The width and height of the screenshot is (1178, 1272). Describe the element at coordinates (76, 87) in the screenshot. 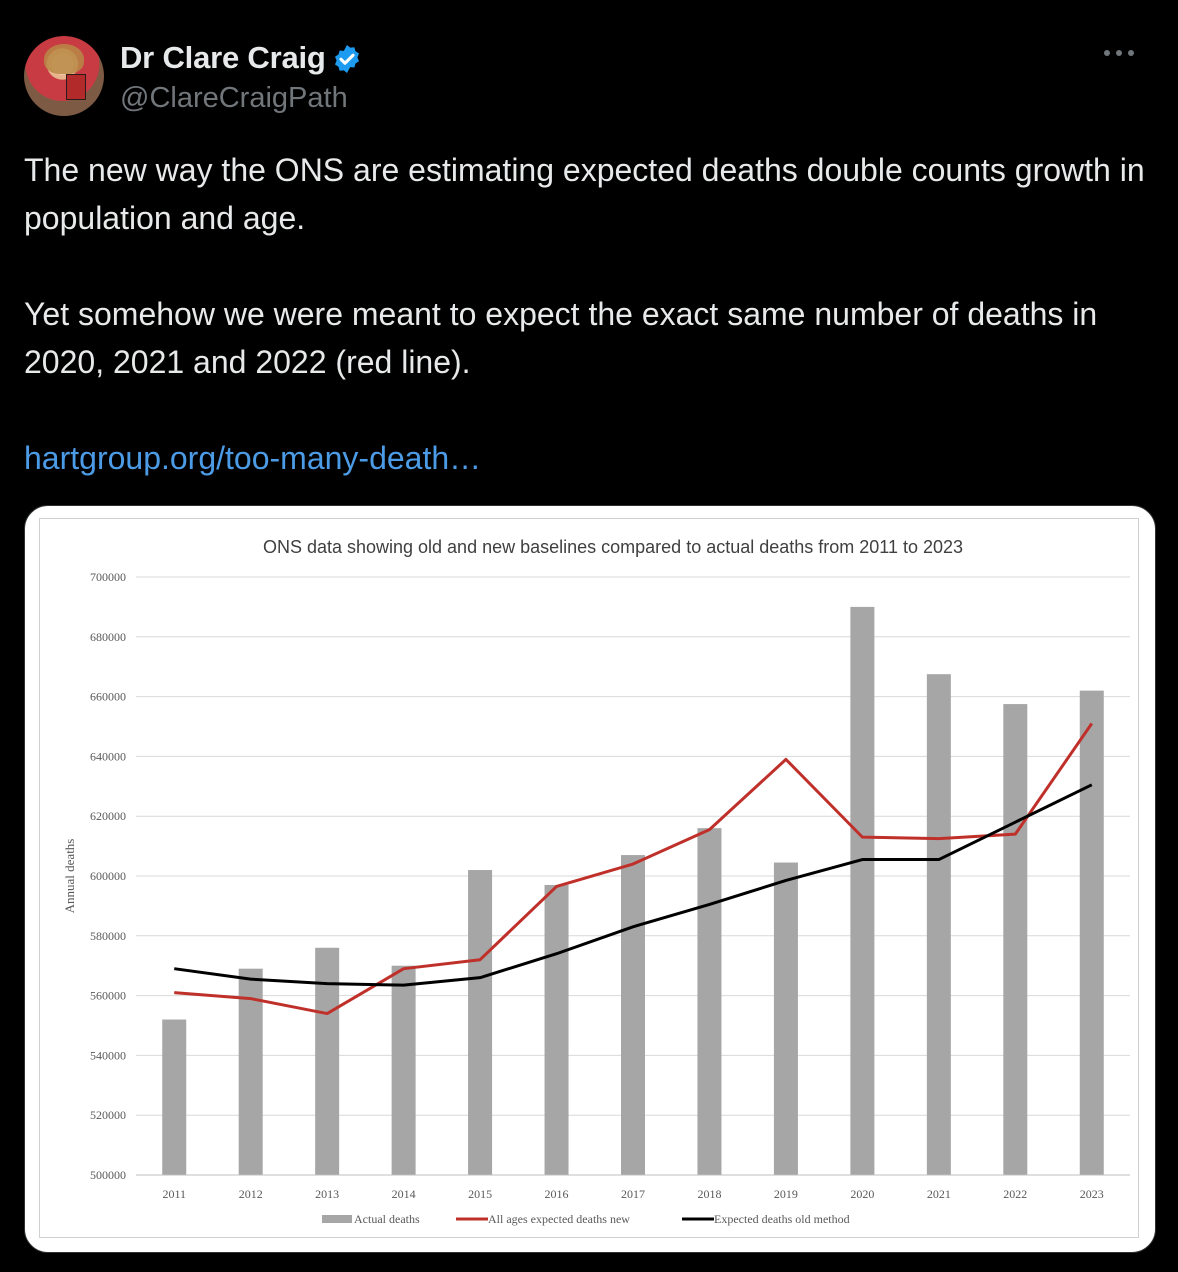

I see `avatar-book-shape` at that location.